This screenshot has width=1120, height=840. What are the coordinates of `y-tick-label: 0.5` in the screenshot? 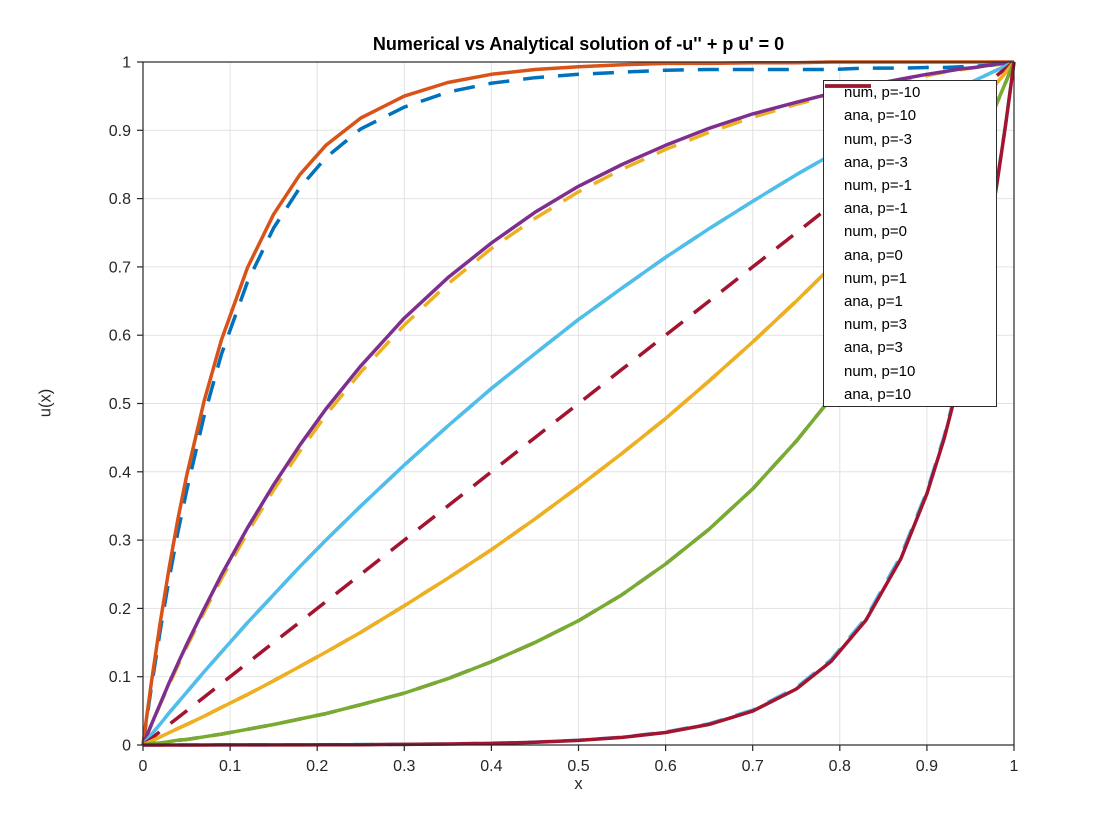 It's located at (120, 404).